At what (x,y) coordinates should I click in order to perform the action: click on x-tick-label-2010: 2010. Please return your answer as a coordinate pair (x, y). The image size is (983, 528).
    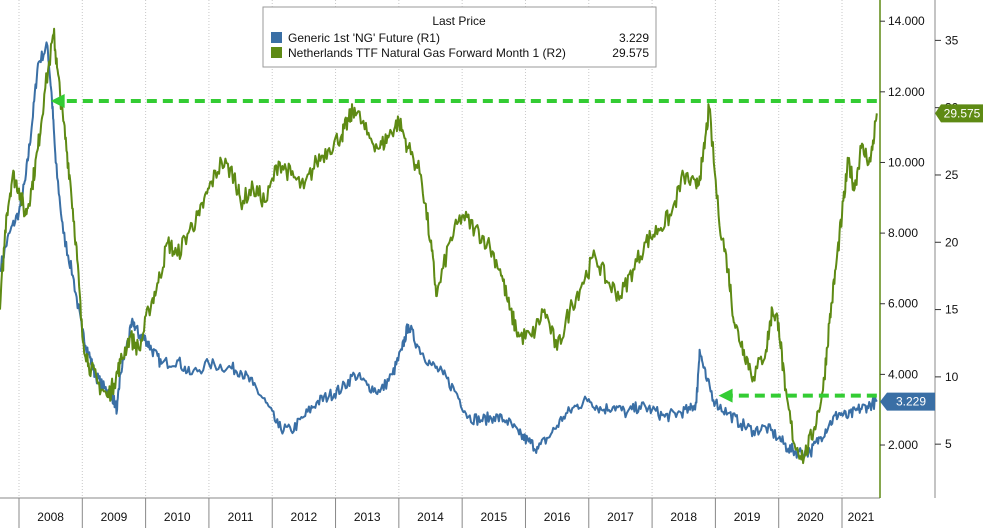
    Looking at the image, I should click on (177, 517).